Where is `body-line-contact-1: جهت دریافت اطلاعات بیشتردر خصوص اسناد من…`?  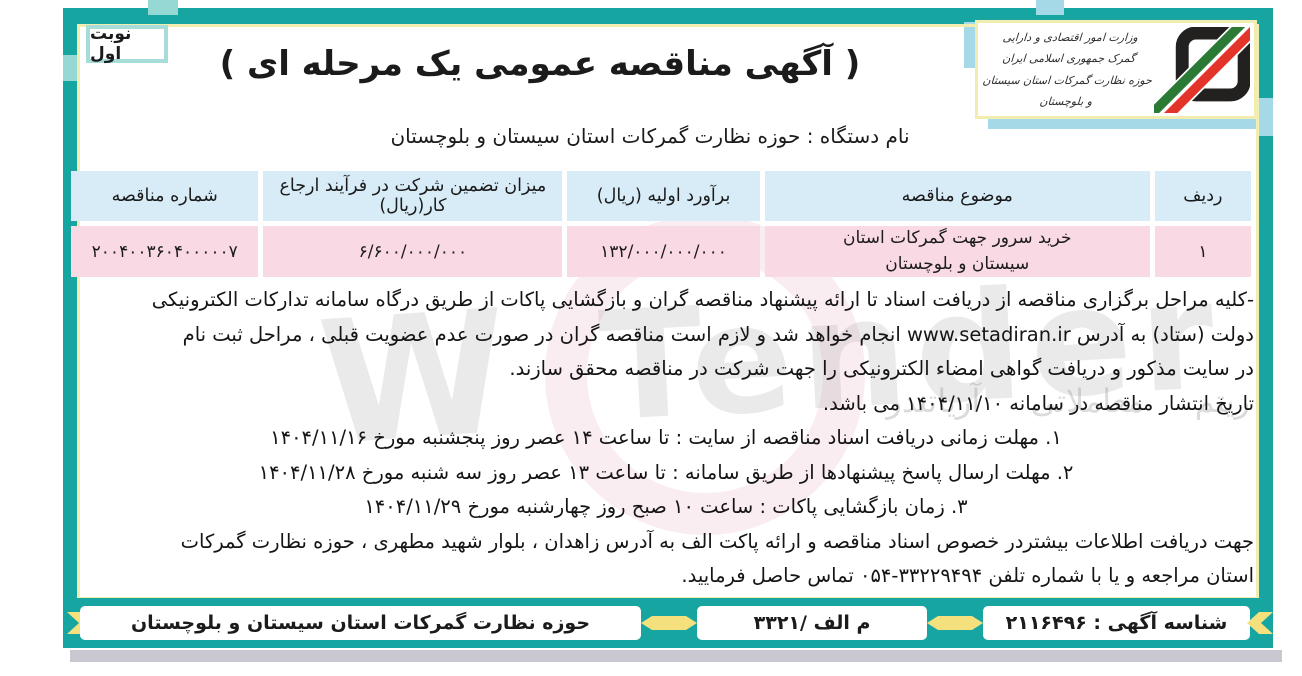 body-line-contact-1: جهت دریافت اطلاعات بیشتردر خصوص اسناد من… is located at coordinates (717, 541).